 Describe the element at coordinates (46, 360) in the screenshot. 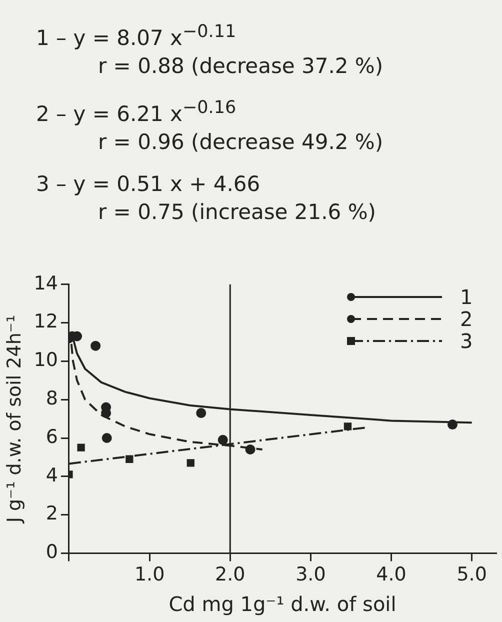

I see `y-tick-label: 10` at that location.